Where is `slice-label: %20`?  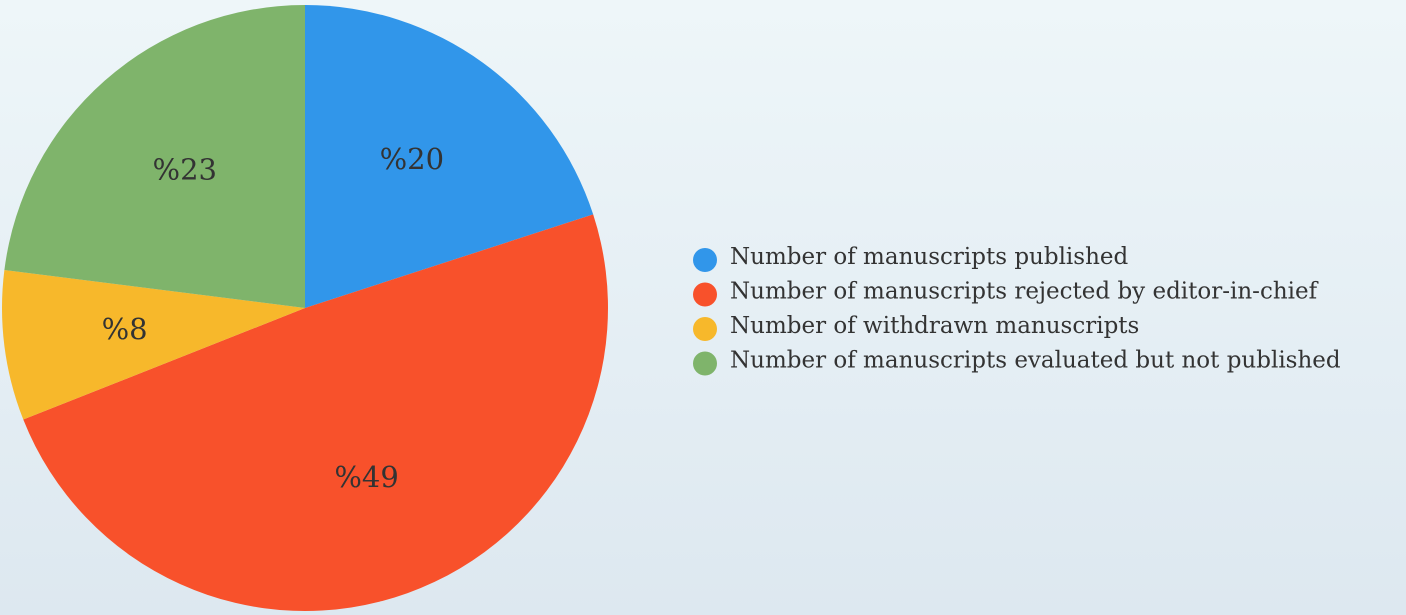 slice-label: %20 is located at coordinates (412, 159).